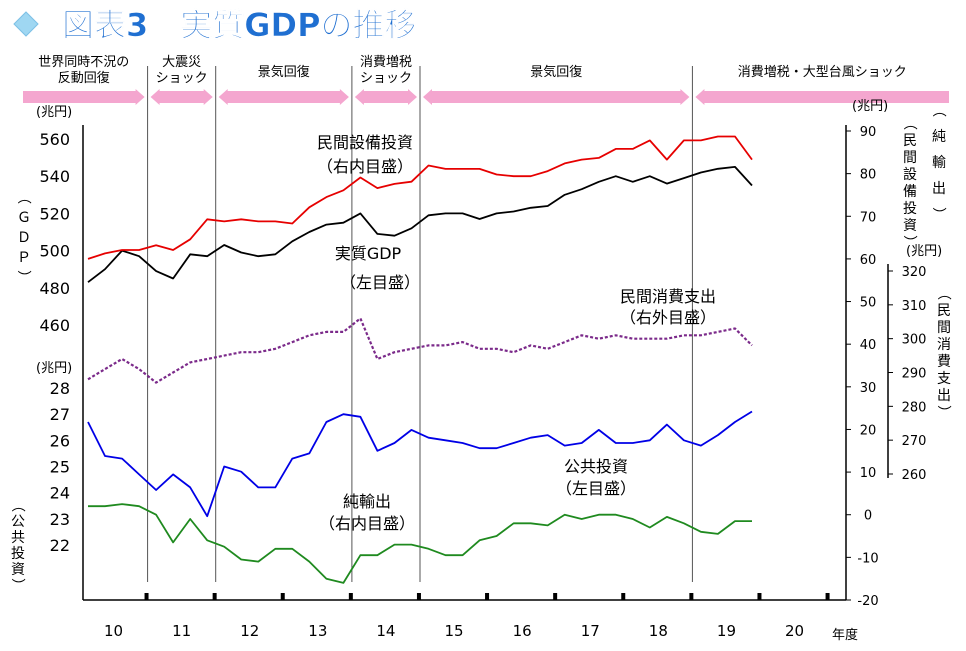 This screenshot has height=651, width=966. Describe the element at coordinates (367, 523) in the screenshot. I see `net-exports-annotation-line2: （右内目盛）` at that location.